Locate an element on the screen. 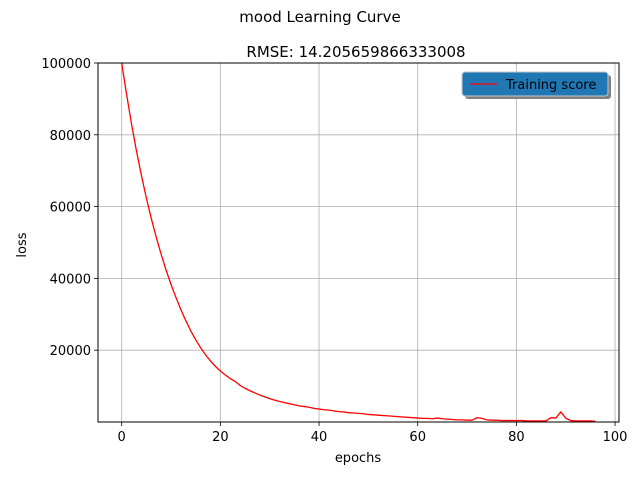 This screenshot has height=480, width=640. x-tick-label: 0 is located at coordinates (122, 437).